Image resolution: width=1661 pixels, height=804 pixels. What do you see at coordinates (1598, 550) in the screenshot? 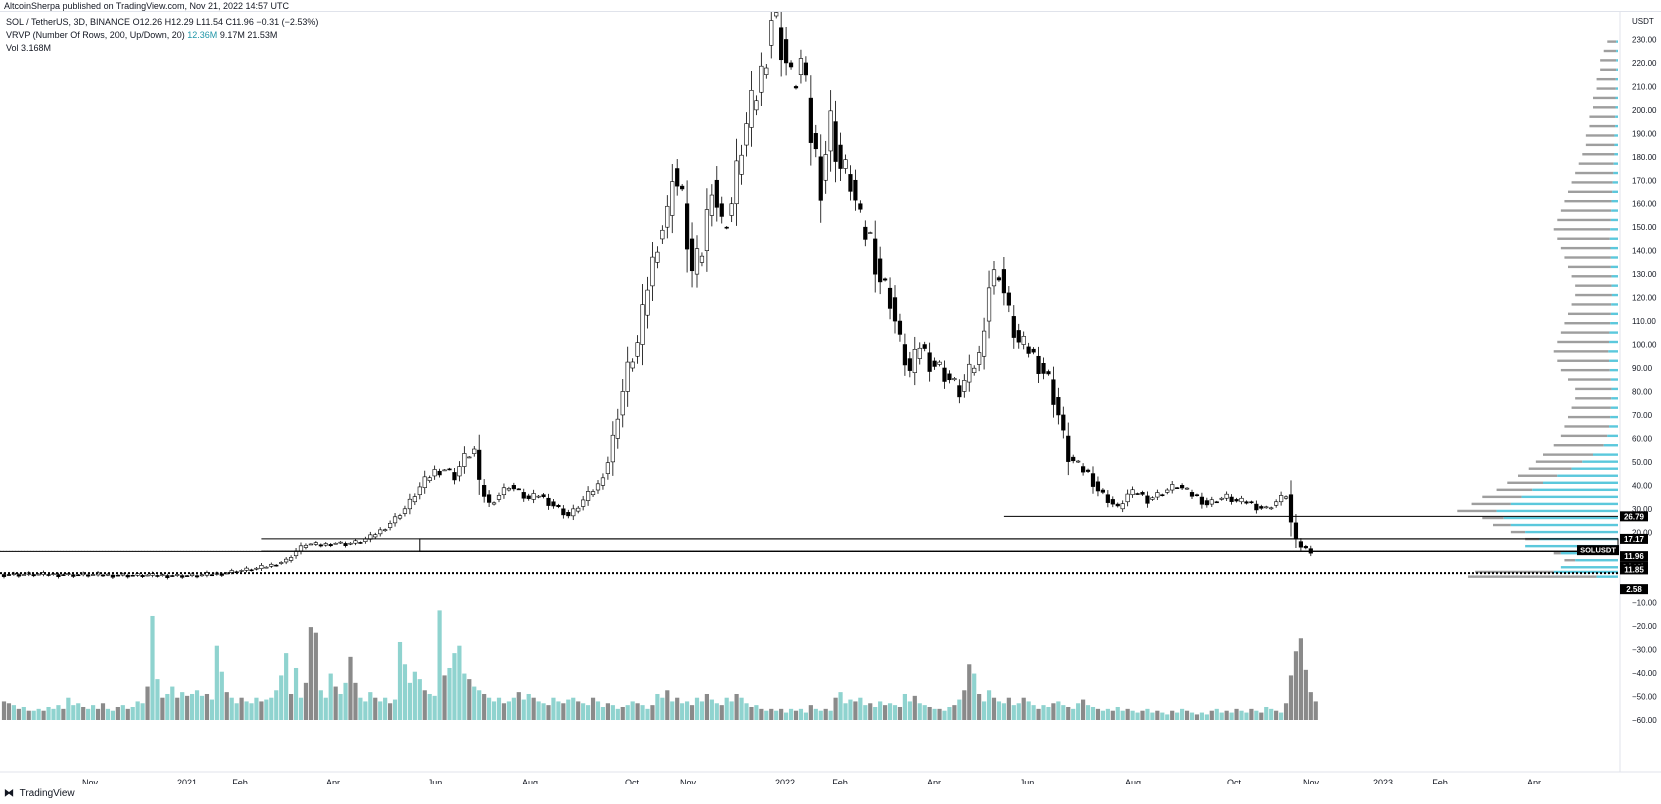
I see `symbol-name-badge` at bounding box center [1598, 550].